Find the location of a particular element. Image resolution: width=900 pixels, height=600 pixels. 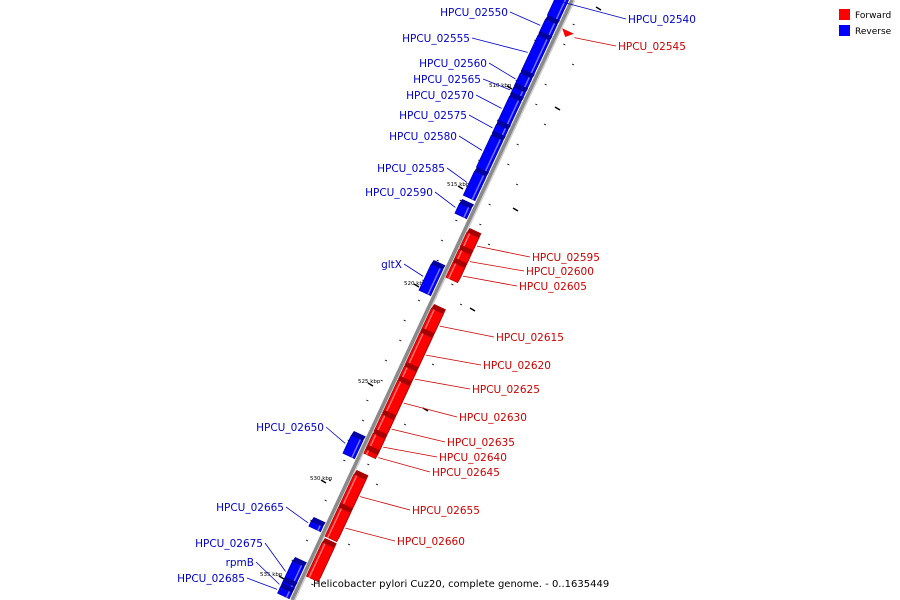

gene-label-hpcu-02625: HPCU_02625 is located at coordinates (506, 390).